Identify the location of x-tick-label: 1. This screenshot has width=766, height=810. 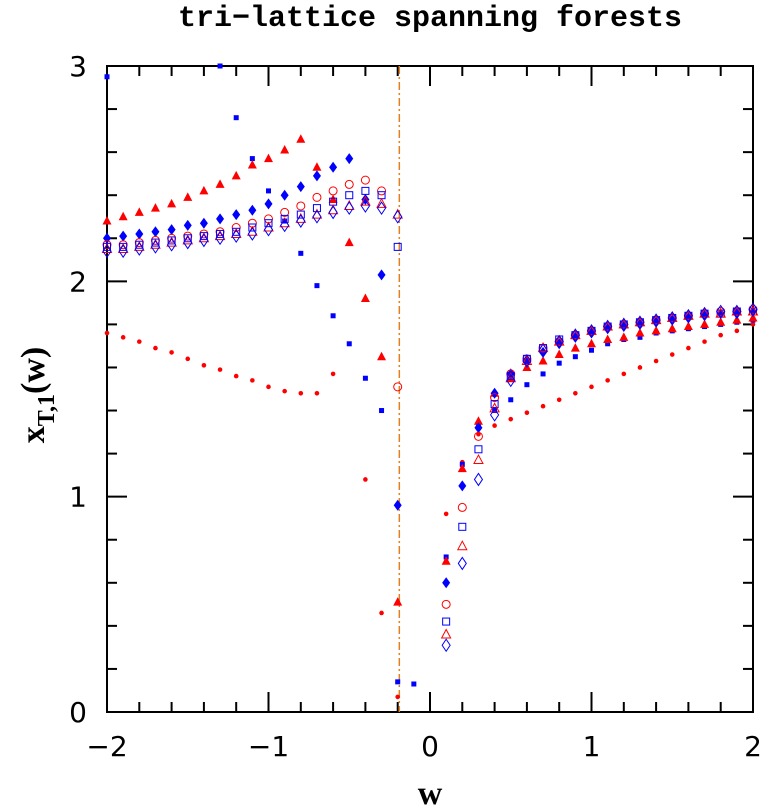
(592, 746).